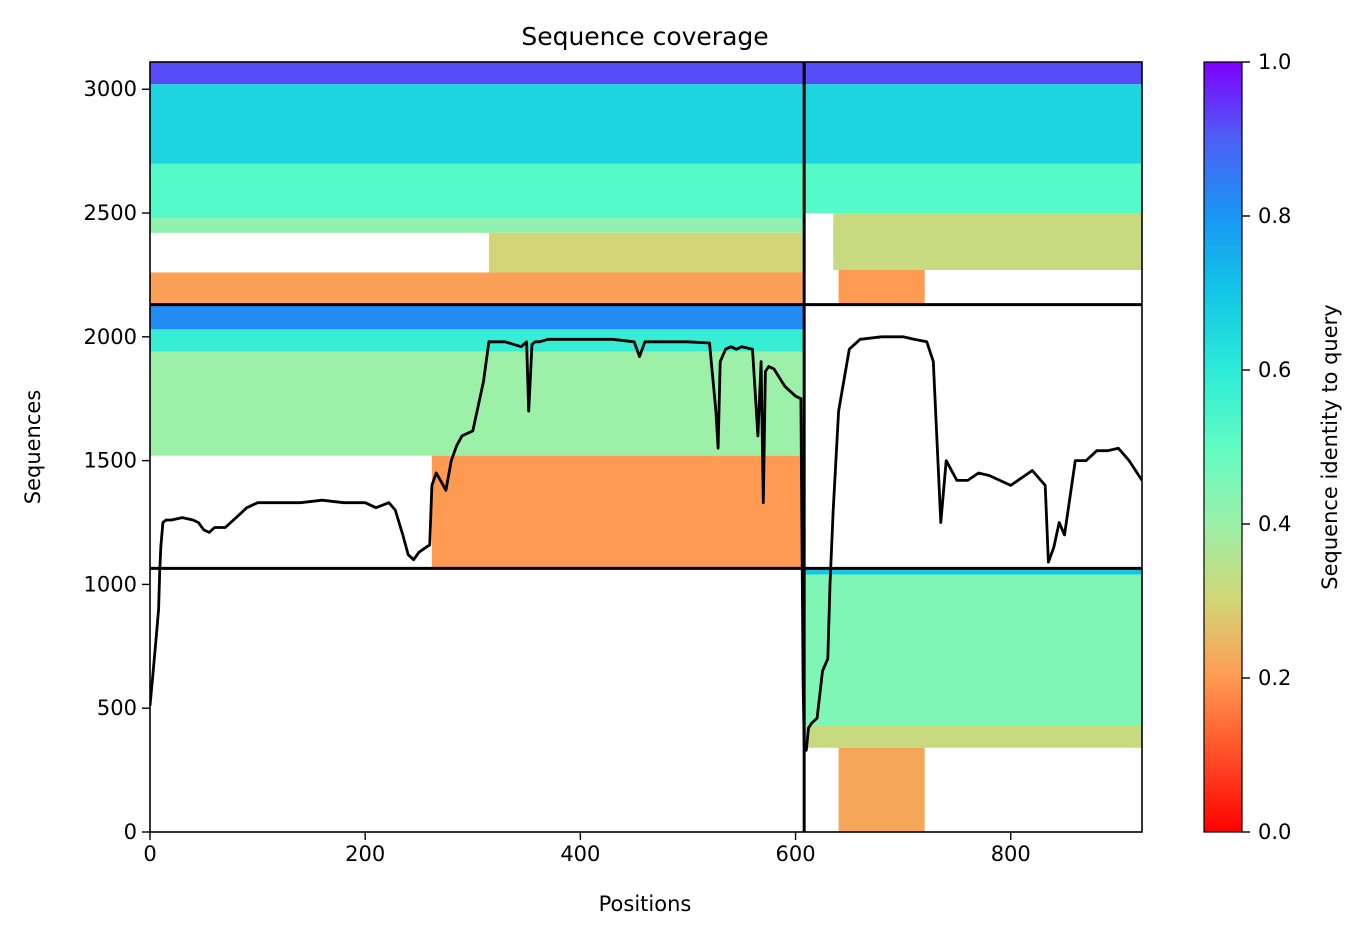 The height and width of the screenshot is (939, 1364). I want to click on colorbar-tick-label: 1.0, so click(1274, 62).